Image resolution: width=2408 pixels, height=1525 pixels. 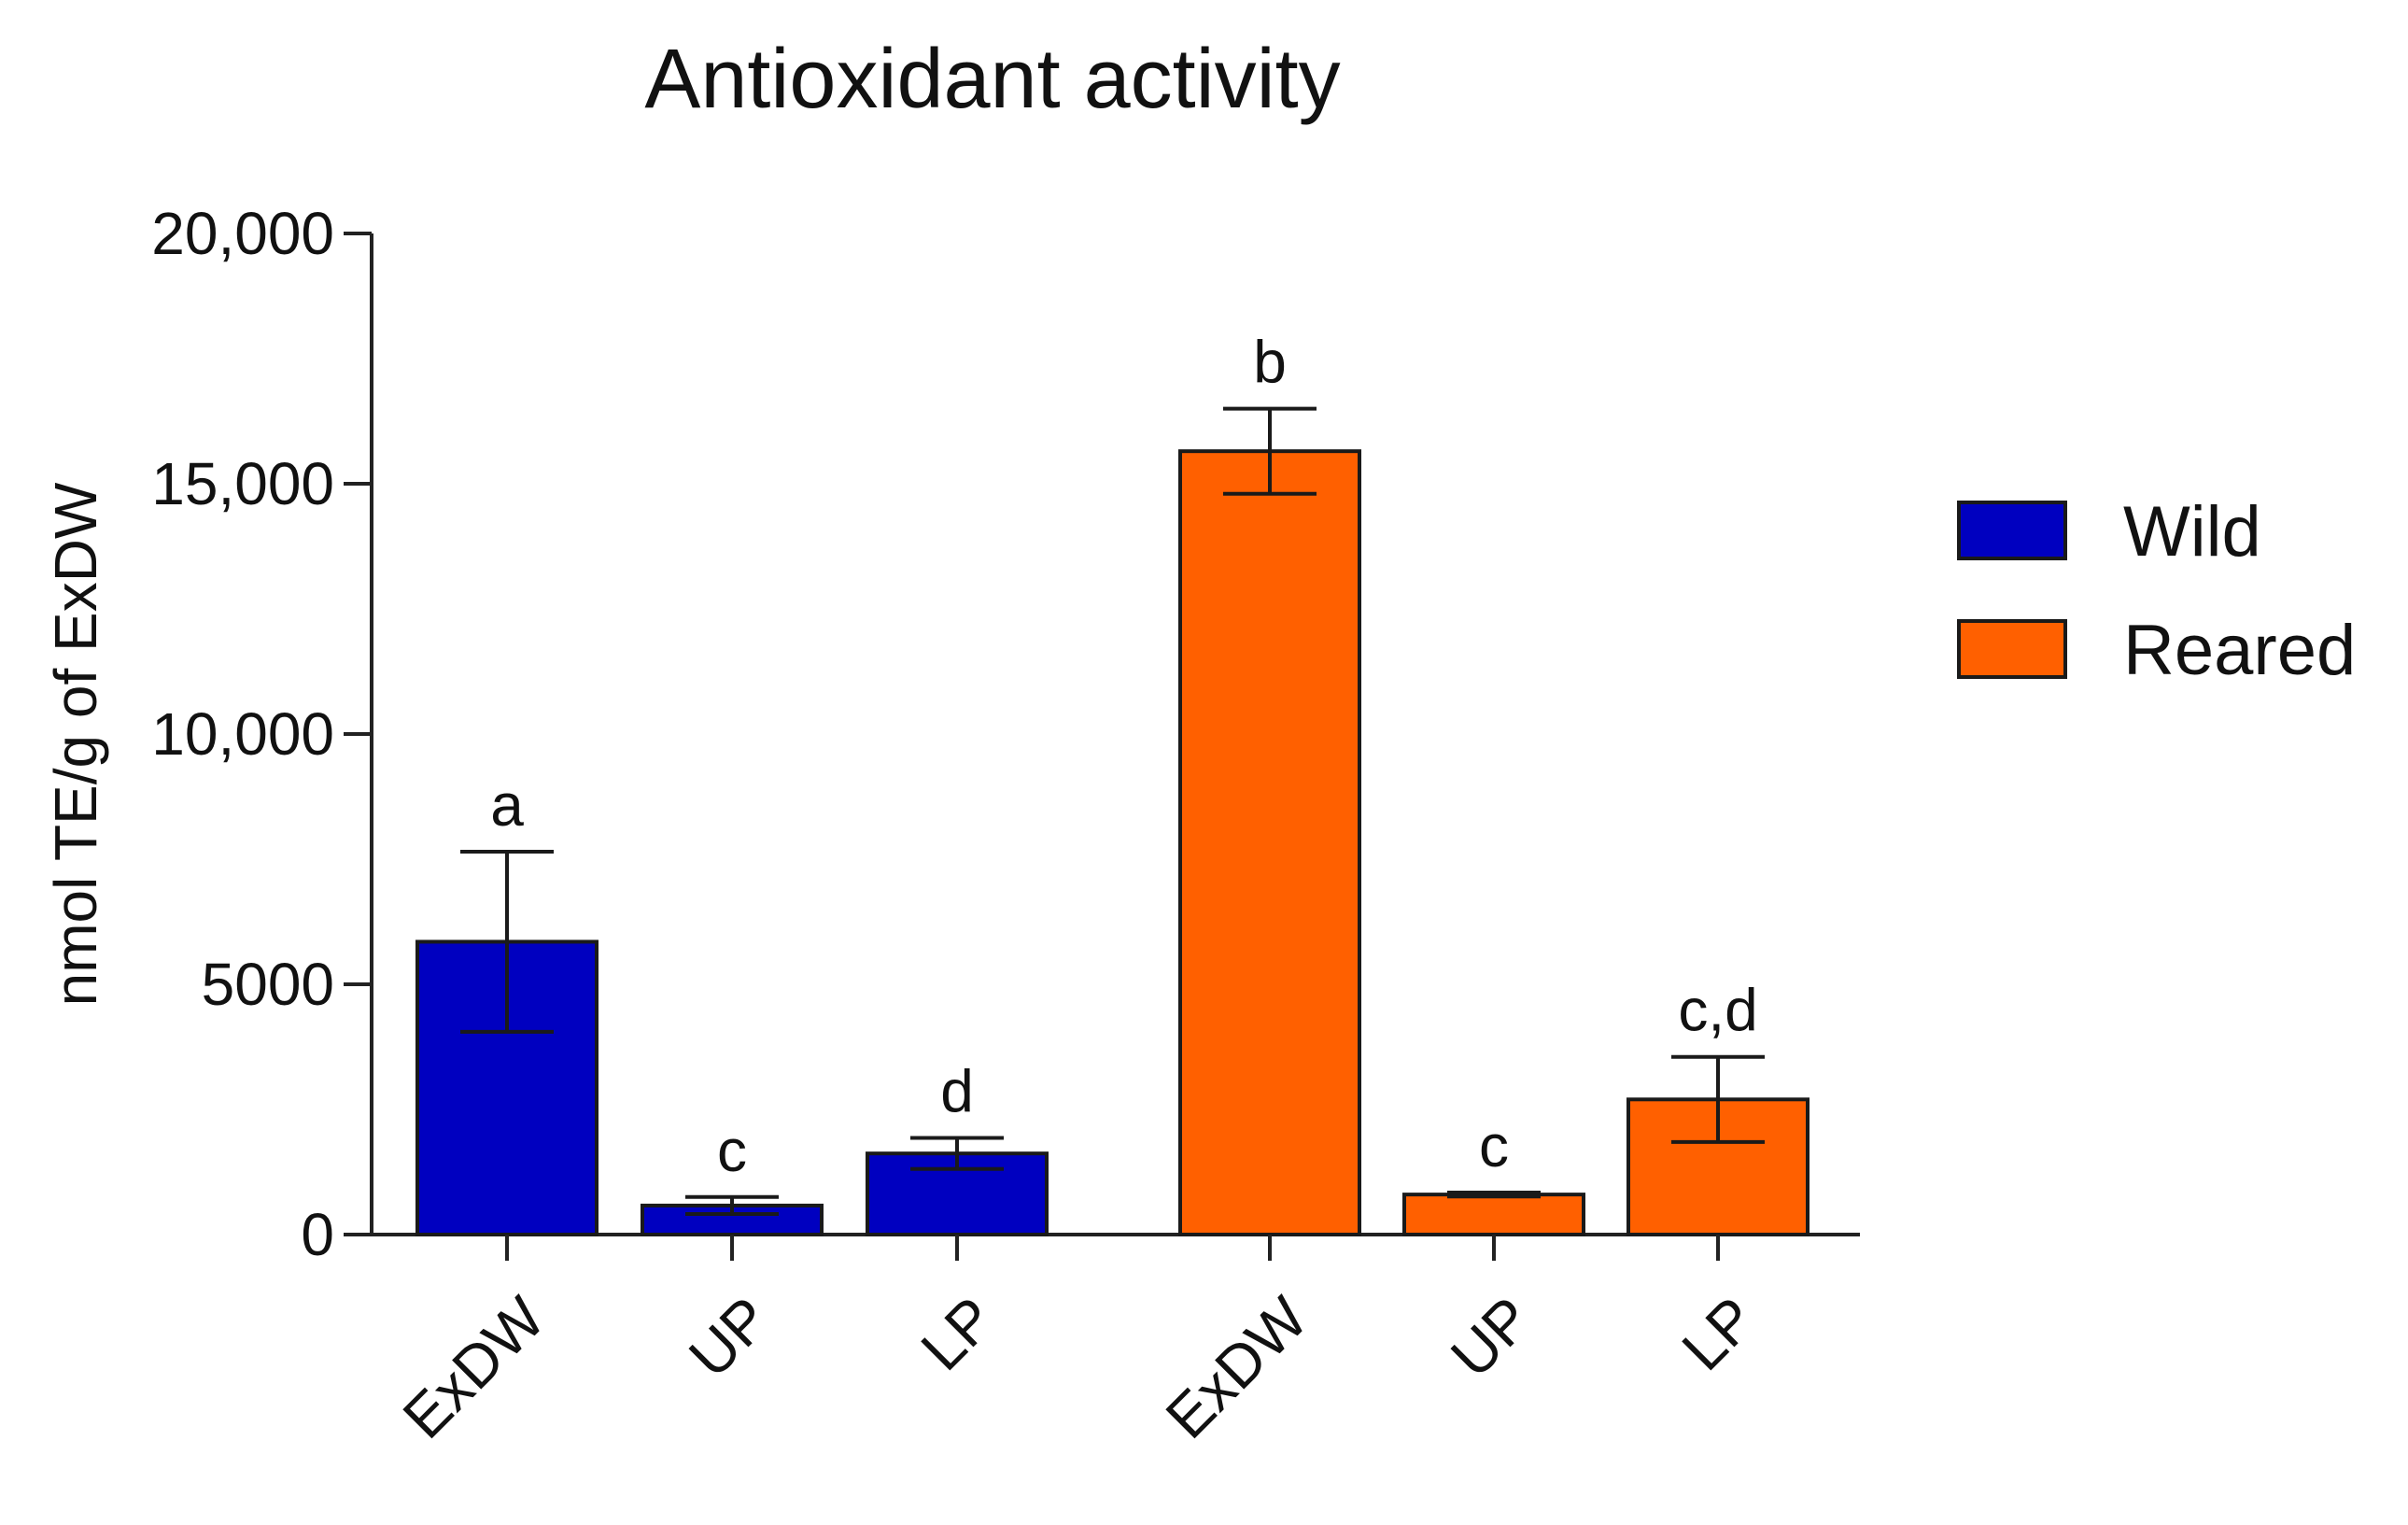 What do you see at coordinates (1494, 1214) in the screenshot?
I see `bar-reared-up` at bounding box center [1494, 1214].